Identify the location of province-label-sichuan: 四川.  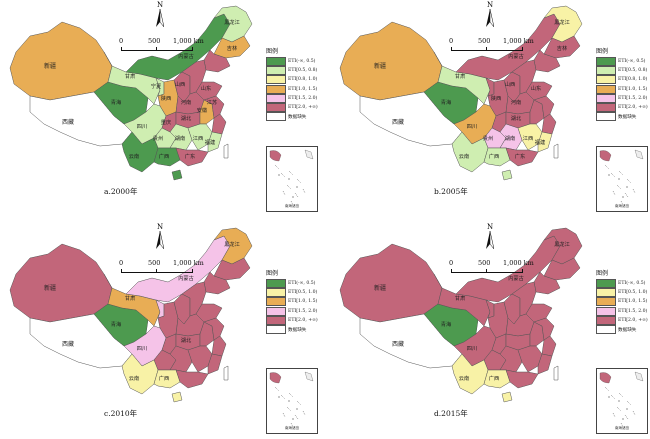
(142, 126).